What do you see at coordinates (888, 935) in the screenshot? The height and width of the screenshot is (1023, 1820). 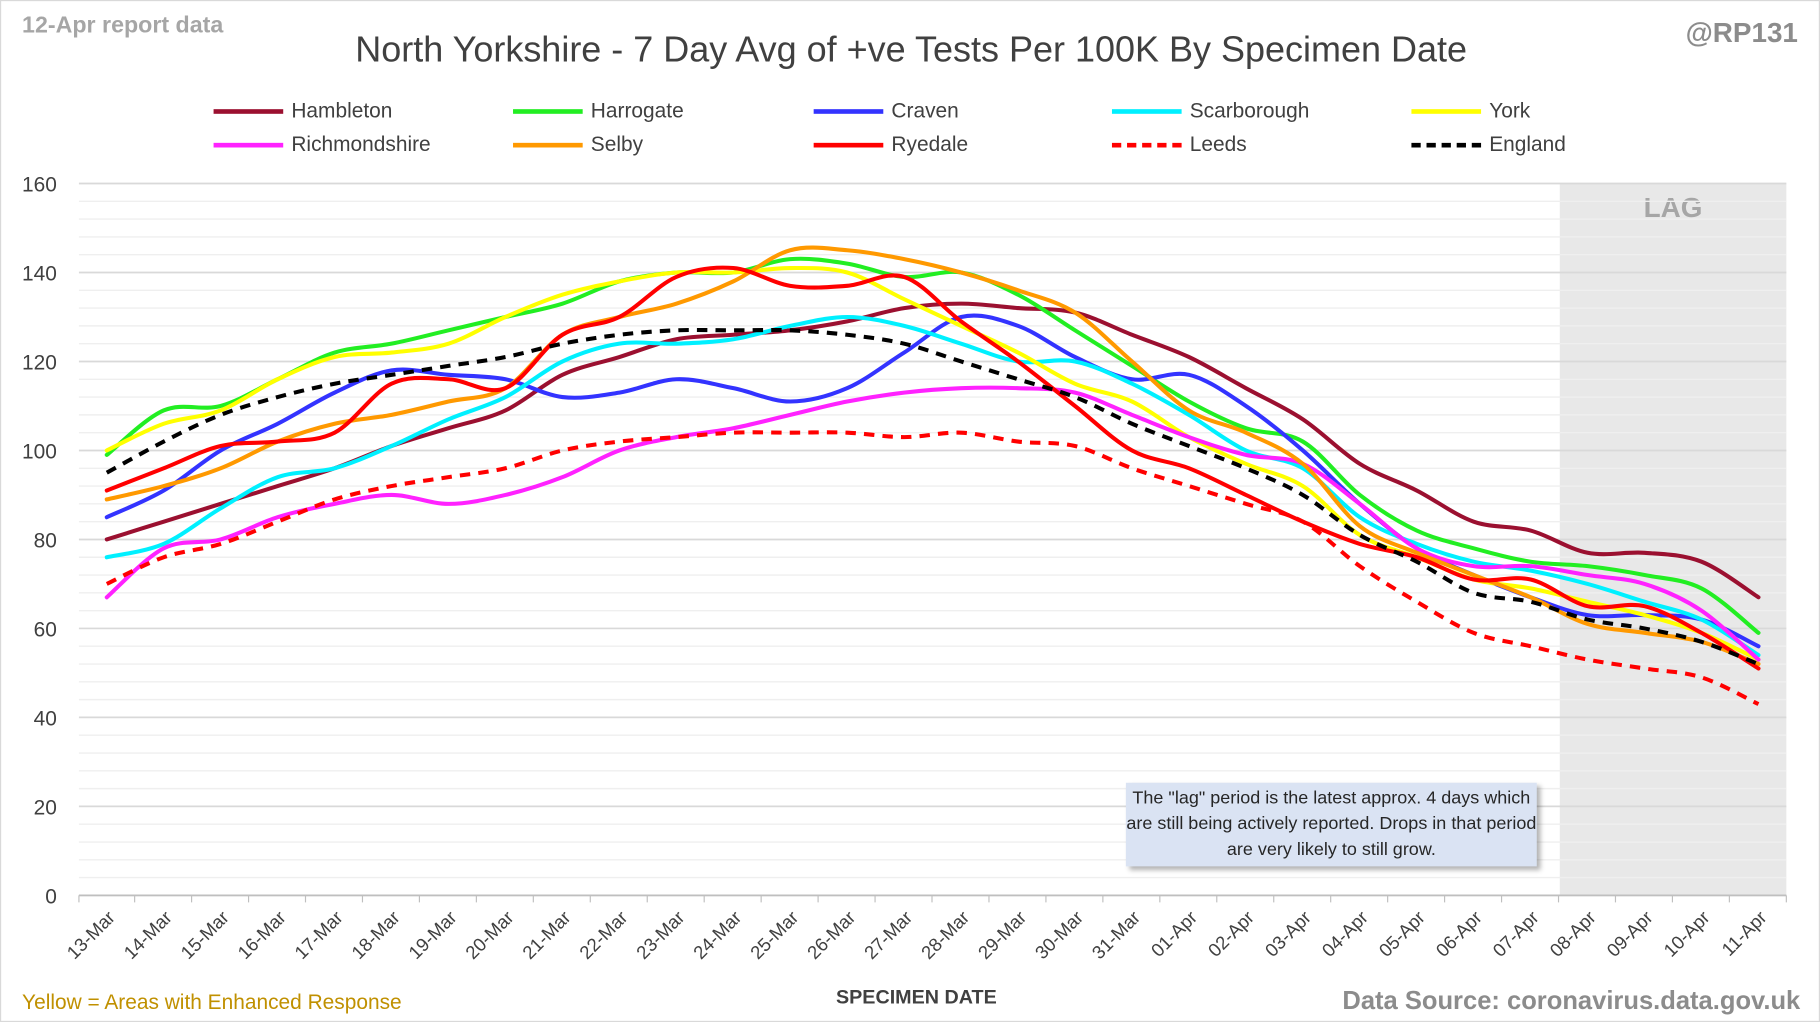 I see `x-tick-label: 27-Mar` at bounding box center [888, 935].